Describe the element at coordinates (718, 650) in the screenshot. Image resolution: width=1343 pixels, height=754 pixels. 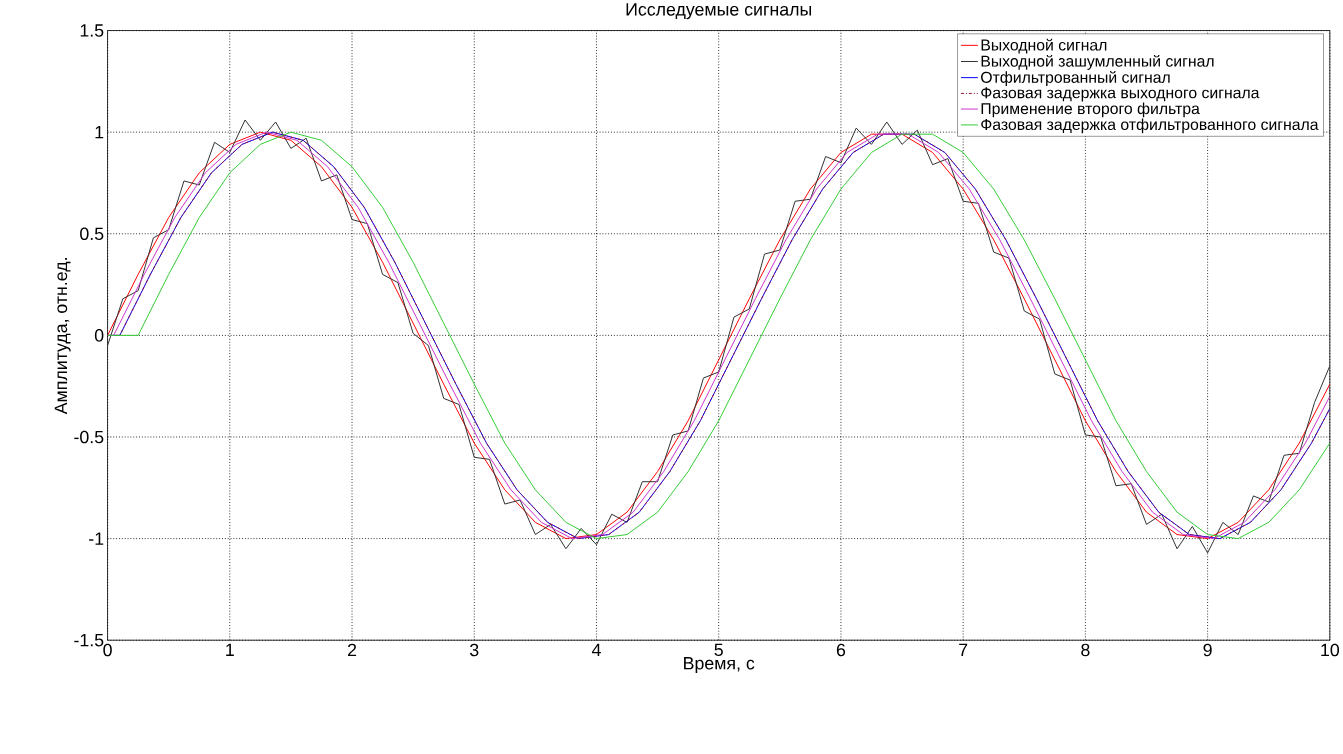
I see `x-tick-label: 5` at that location.